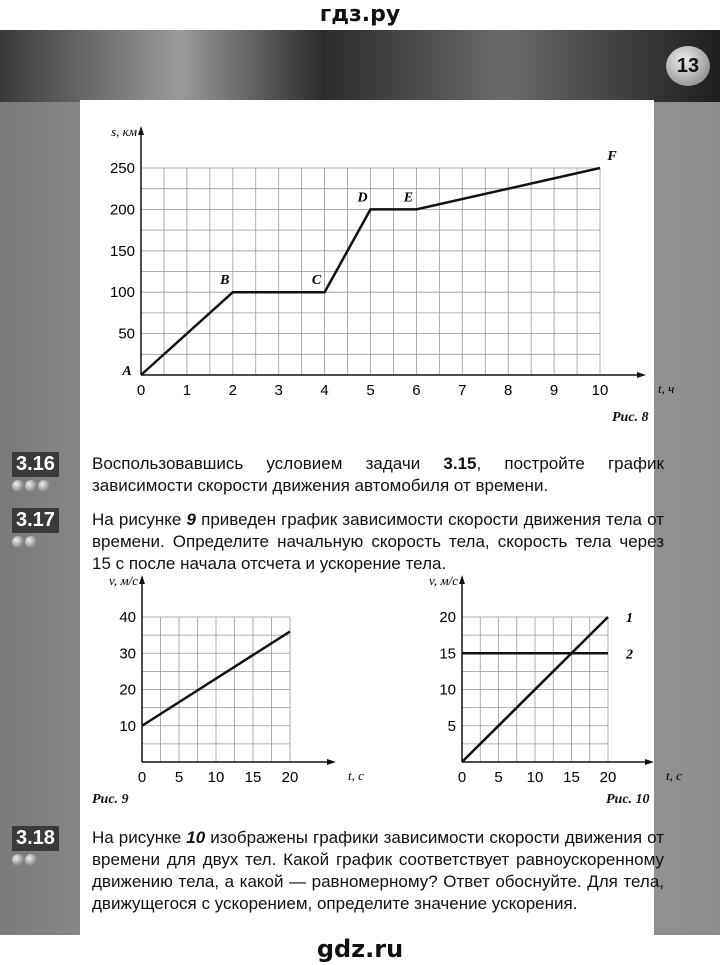  What do you see at coordinates (360, 950) in the screenshot?
I see `watermark-bottom: gdz.ru` at bounding box center [360, 950].